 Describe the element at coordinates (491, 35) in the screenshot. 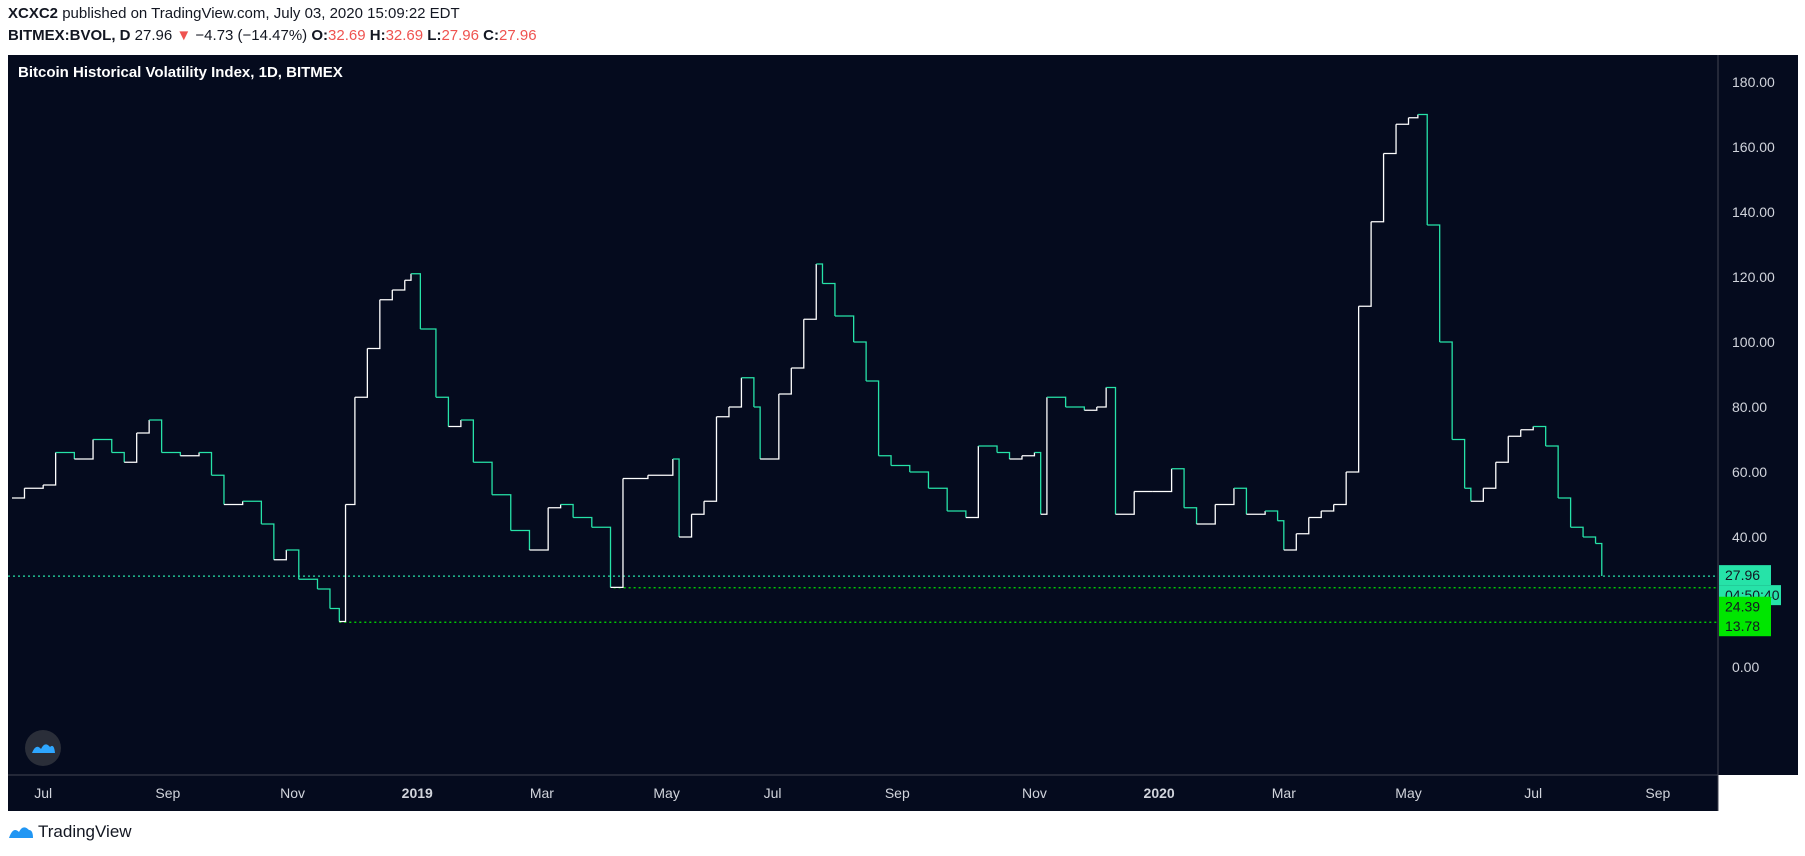

I see `close-label: C:` at that location.